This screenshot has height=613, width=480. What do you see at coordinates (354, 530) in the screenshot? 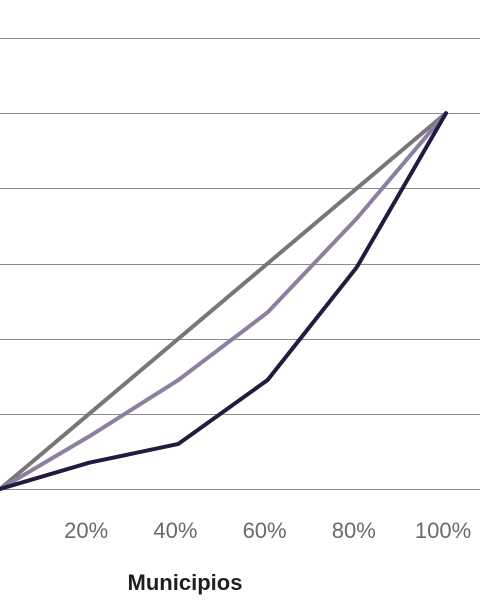
I see `x-tick-label: 80%` at bounding box center [354, 530].